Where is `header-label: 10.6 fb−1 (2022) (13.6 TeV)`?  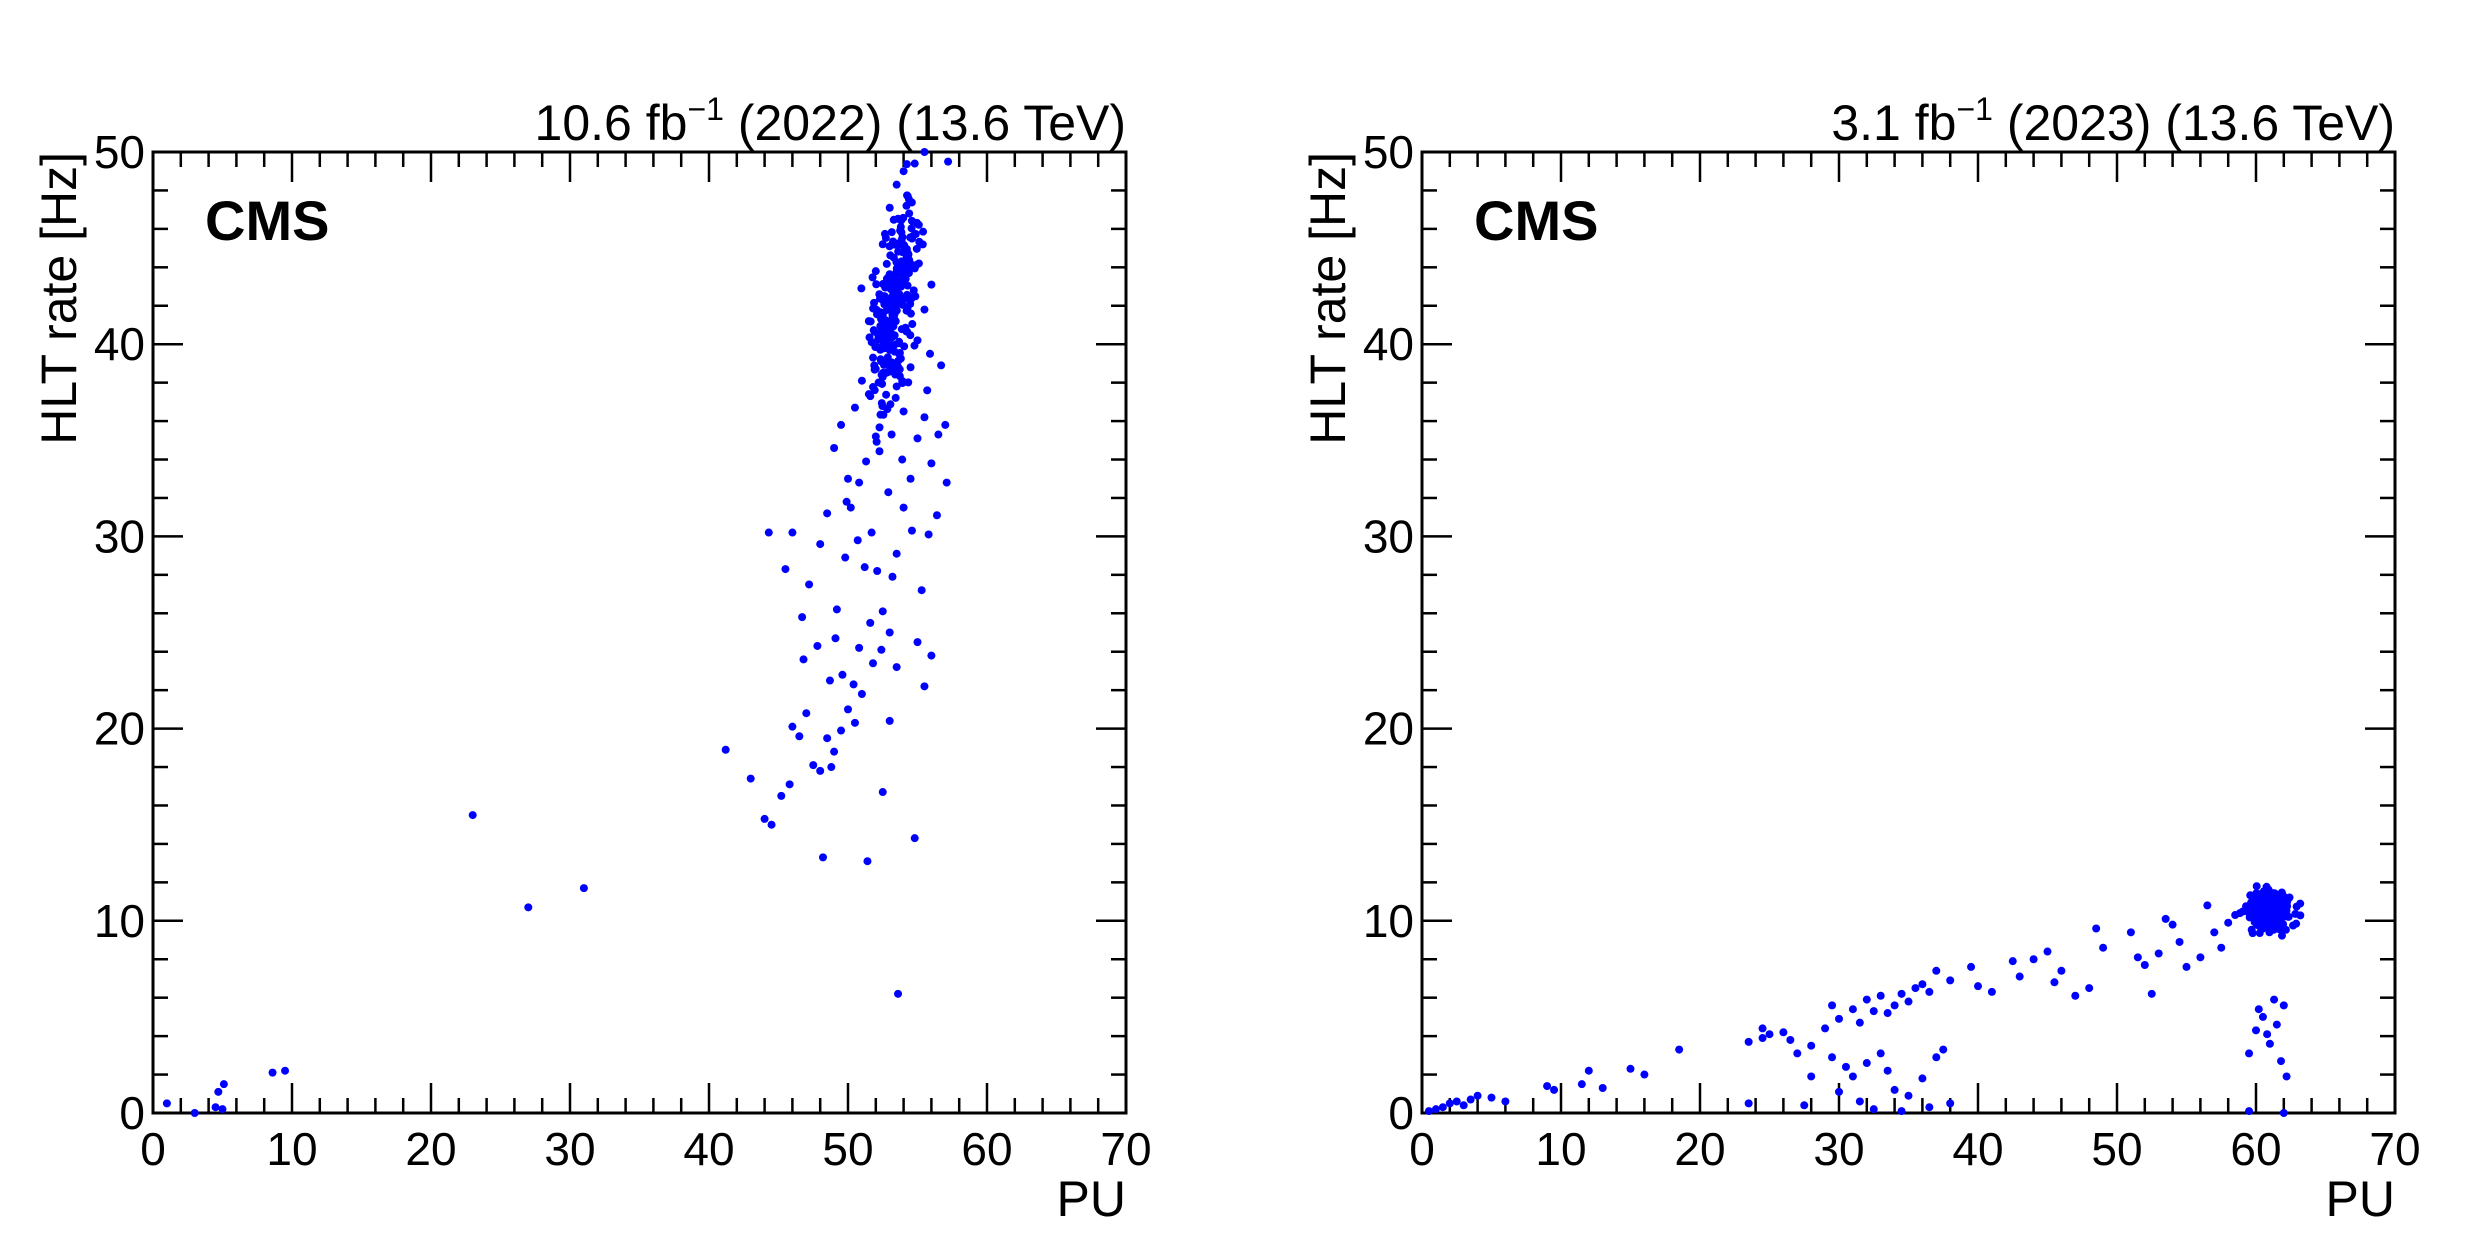 header-label: 10.6 fb−1 (2022) (13.6 TeV) is located at coordinates (830, 121).